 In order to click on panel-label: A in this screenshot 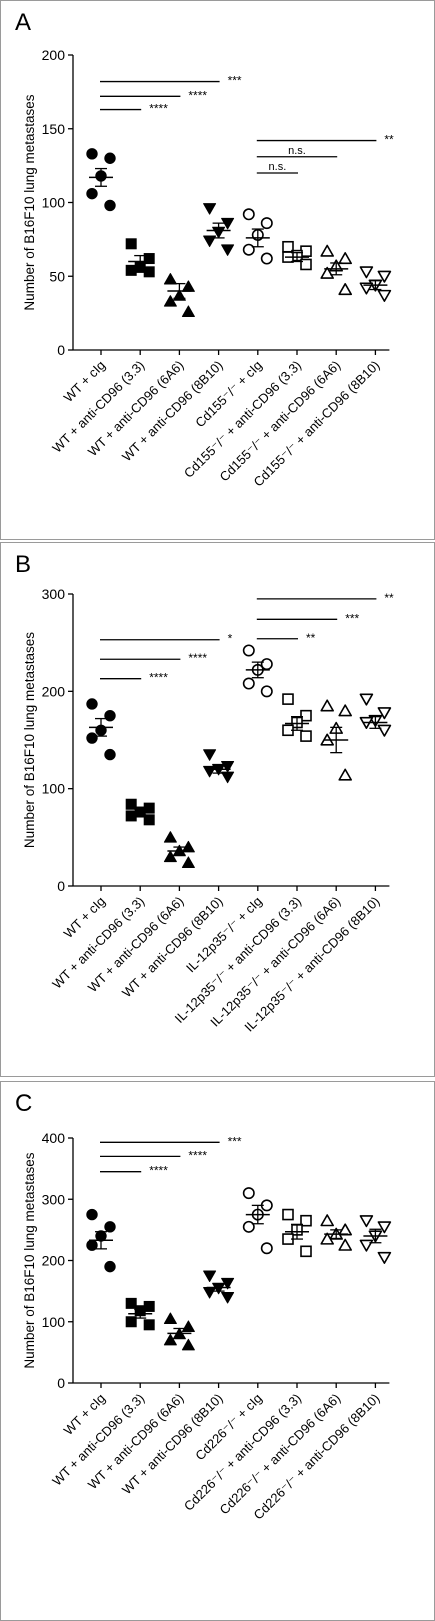, I will do `click(23, 22)`.